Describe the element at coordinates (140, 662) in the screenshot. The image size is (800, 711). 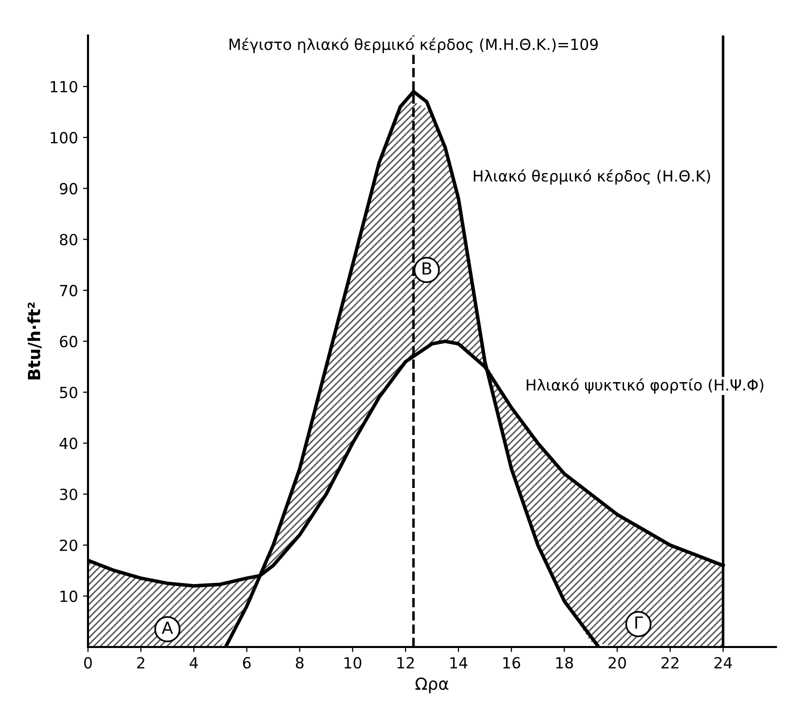
I see `x-tick-label: 2` at that location.